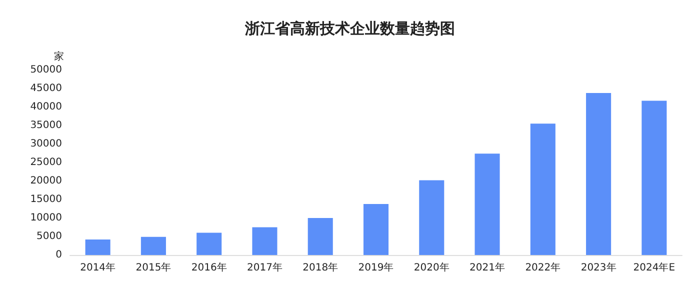  What do you see at coordinates (432, 268) in the screenshot?
I see `x-tick-label: 2020年` at bounding box center [432, 268].